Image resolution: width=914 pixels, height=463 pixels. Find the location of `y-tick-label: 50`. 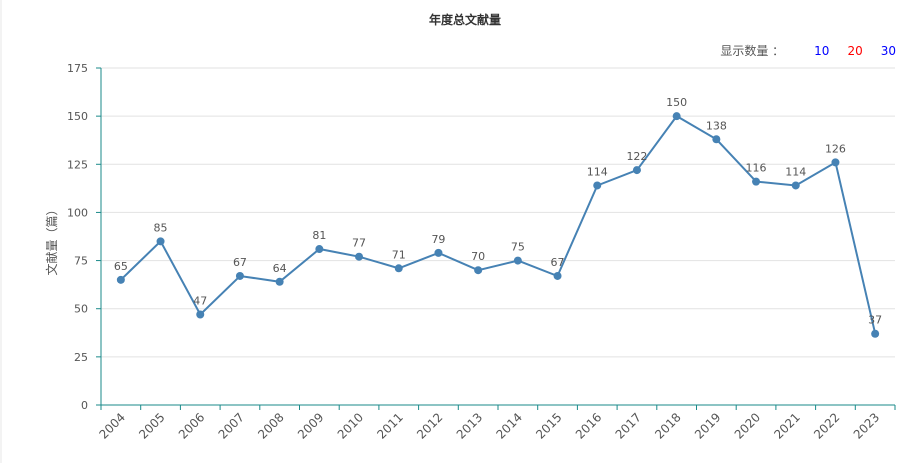

y-tick-label: 50 is located at coordinates (81, 309).